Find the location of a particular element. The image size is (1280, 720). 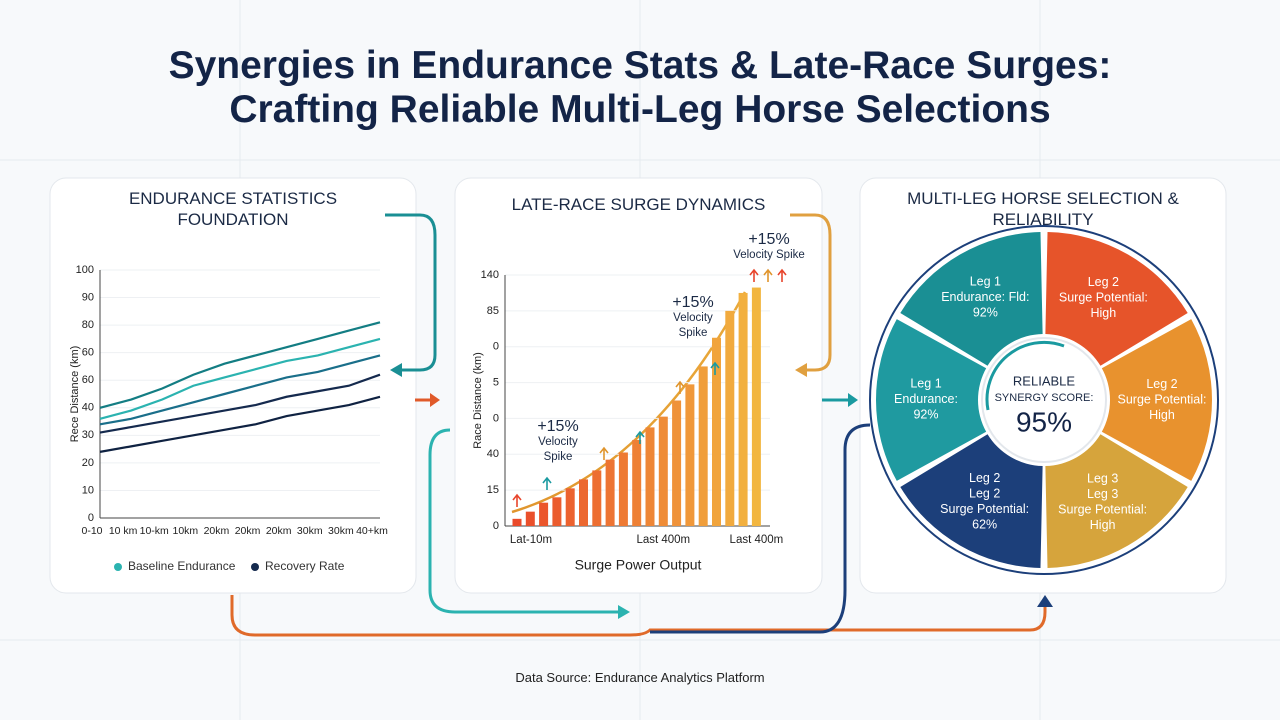

annotation: Spike is located at coordinates (693, 333).